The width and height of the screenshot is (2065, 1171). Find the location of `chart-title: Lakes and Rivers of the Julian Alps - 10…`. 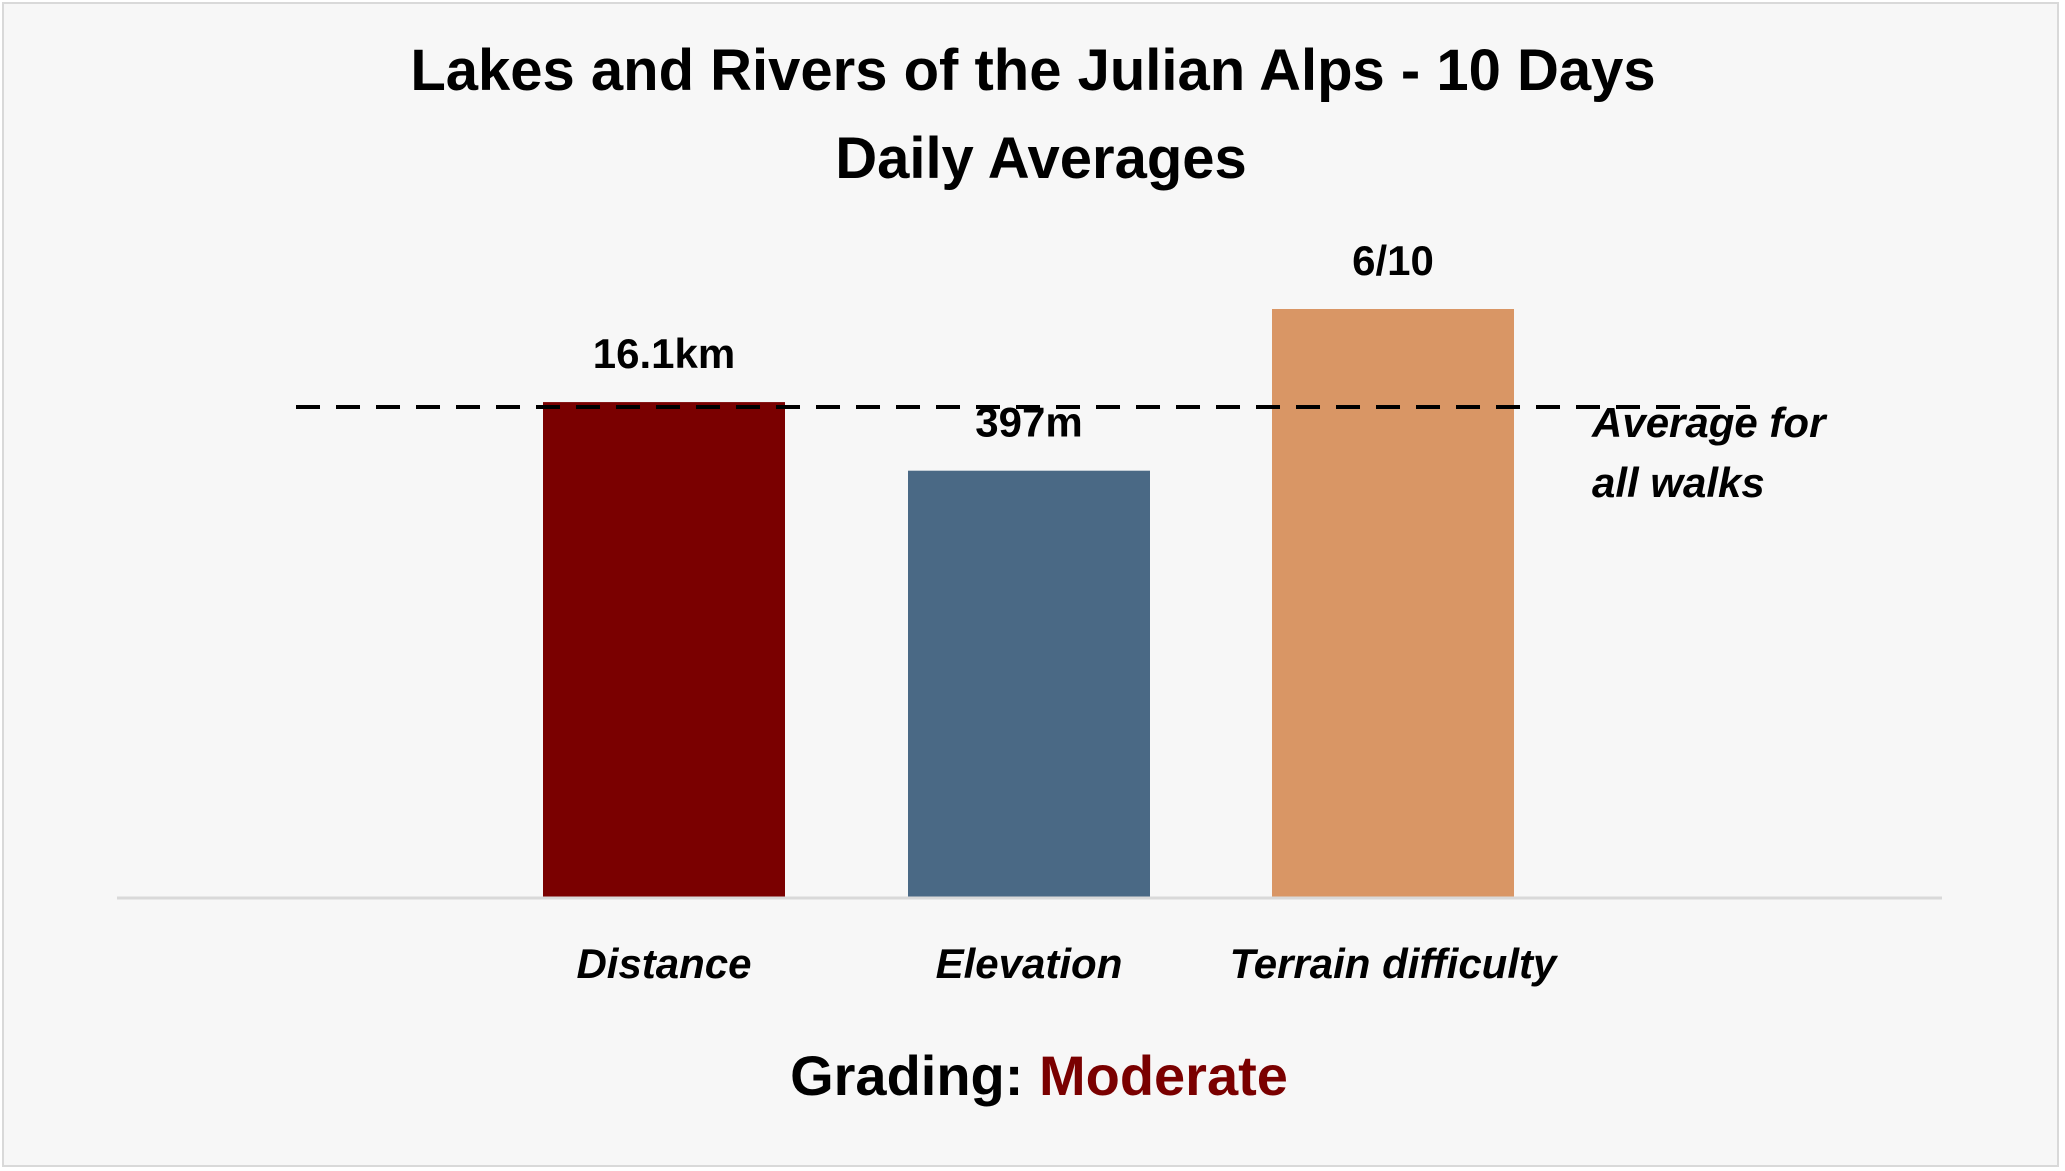

chart-title: Lakes and Rivers of the Julian Alps - 10… is located at coordinates (1032, 70).